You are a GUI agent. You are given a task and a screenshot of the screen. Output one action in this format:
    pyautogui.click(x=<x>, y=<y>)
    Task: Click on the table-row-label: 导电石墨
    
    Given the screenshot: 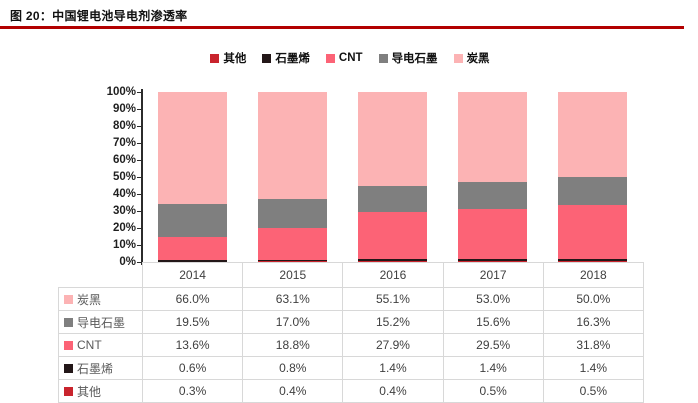 What is the action you would take?
    pyautogui.click(x=100, y=322)
    